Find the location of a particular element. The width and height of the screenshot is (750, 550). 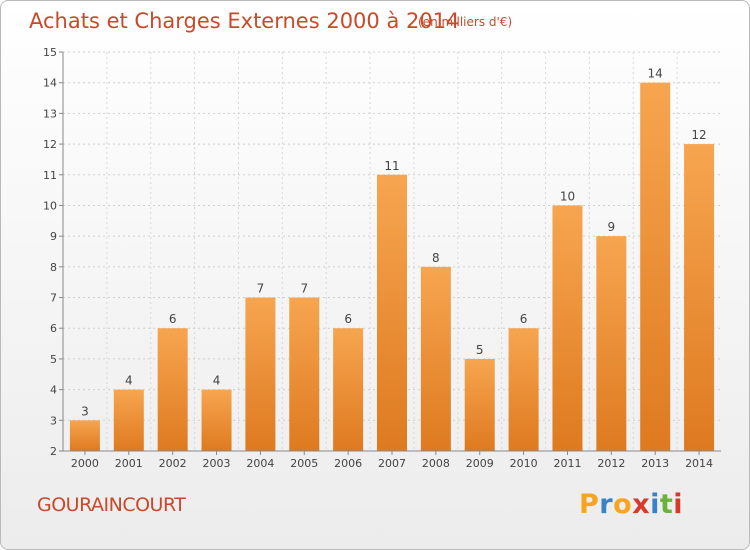

y-tick-label: 2 is located at coordinates (53, 451).